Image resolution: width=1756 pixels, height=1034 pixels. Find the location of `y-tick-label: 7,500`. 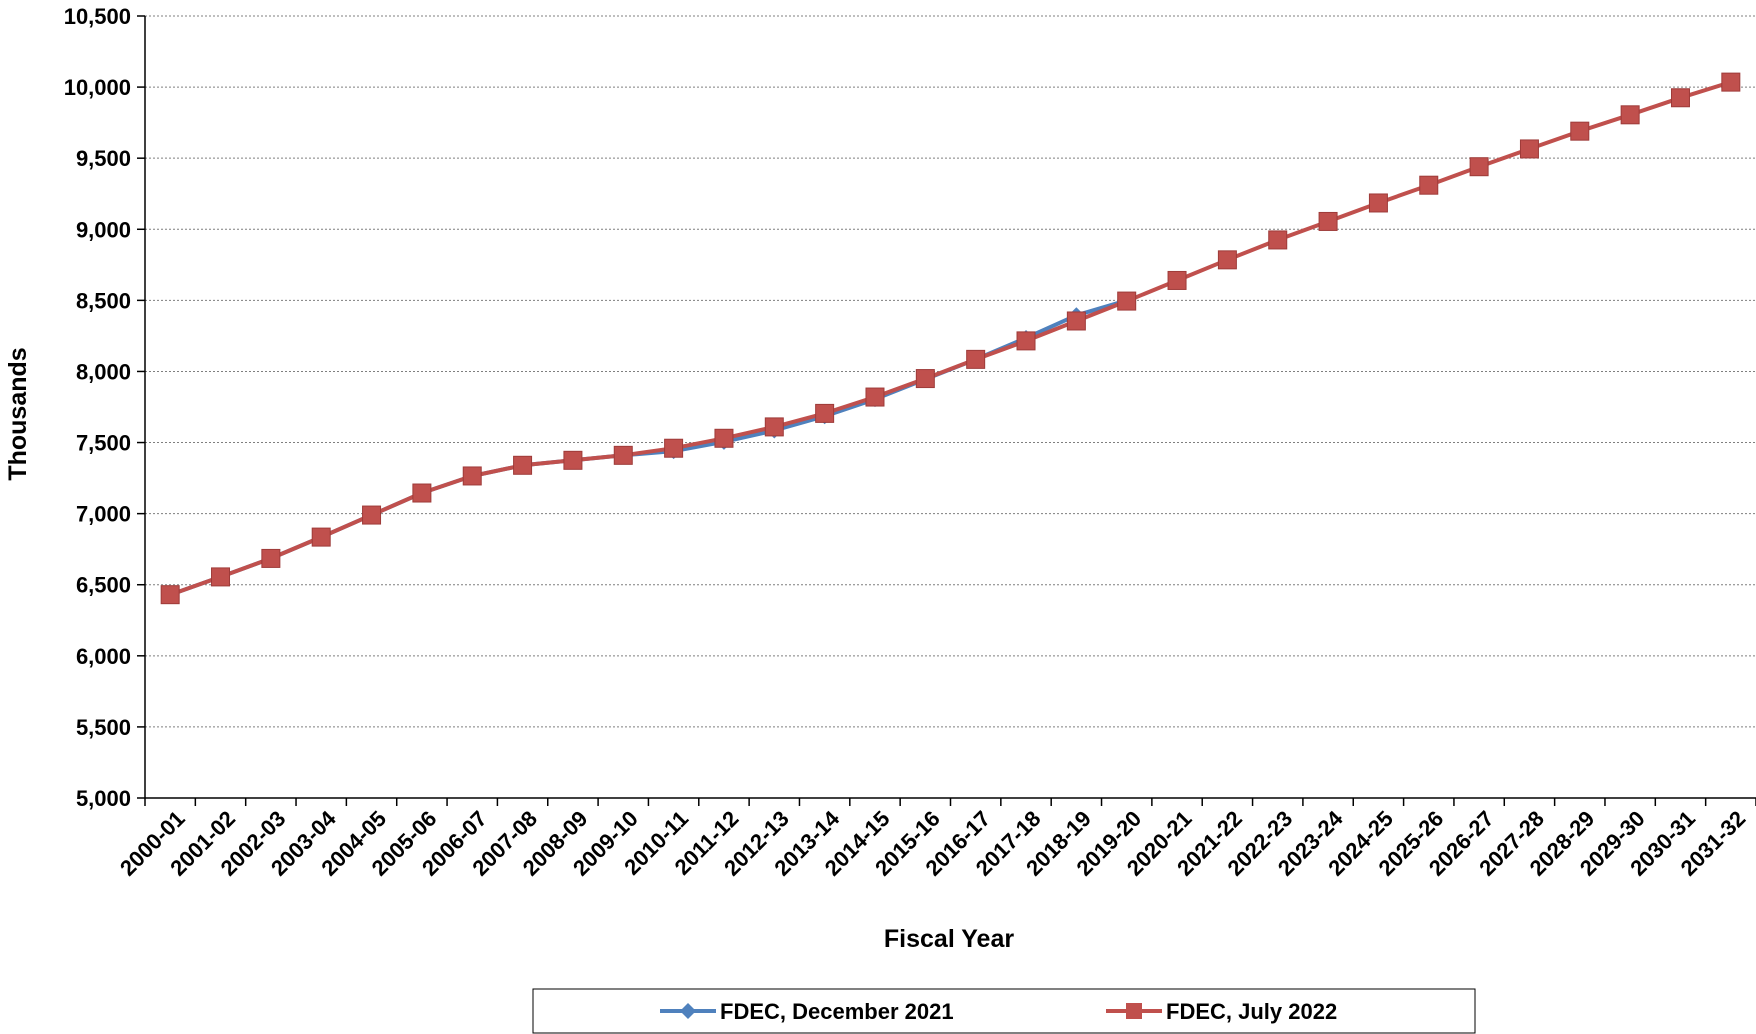

y-tick-label: 7,500 is located at coordinates (103, 443).